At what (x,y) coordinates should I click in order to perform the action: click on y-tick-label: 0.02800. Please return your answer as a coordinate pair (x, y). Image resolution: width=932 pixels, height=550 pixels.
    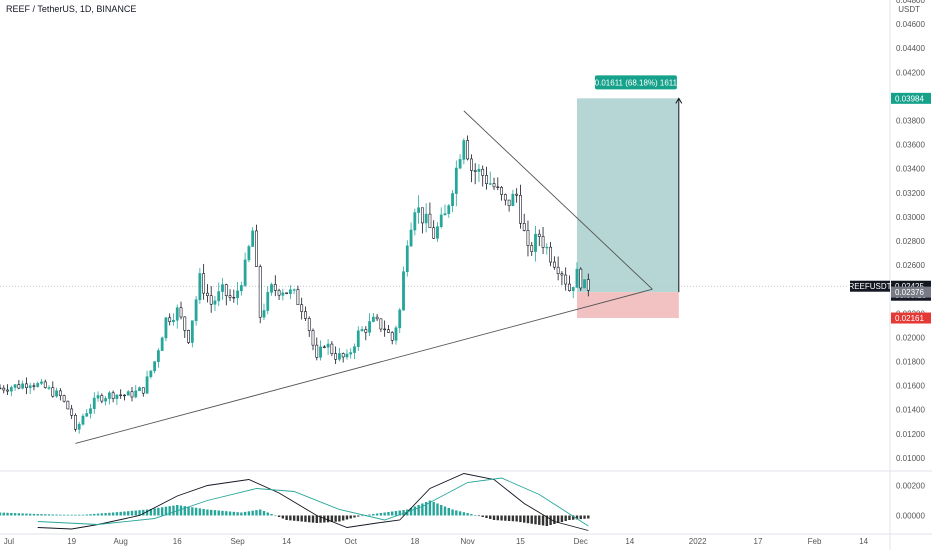
    Looking at the image, I should click on (910, 241).